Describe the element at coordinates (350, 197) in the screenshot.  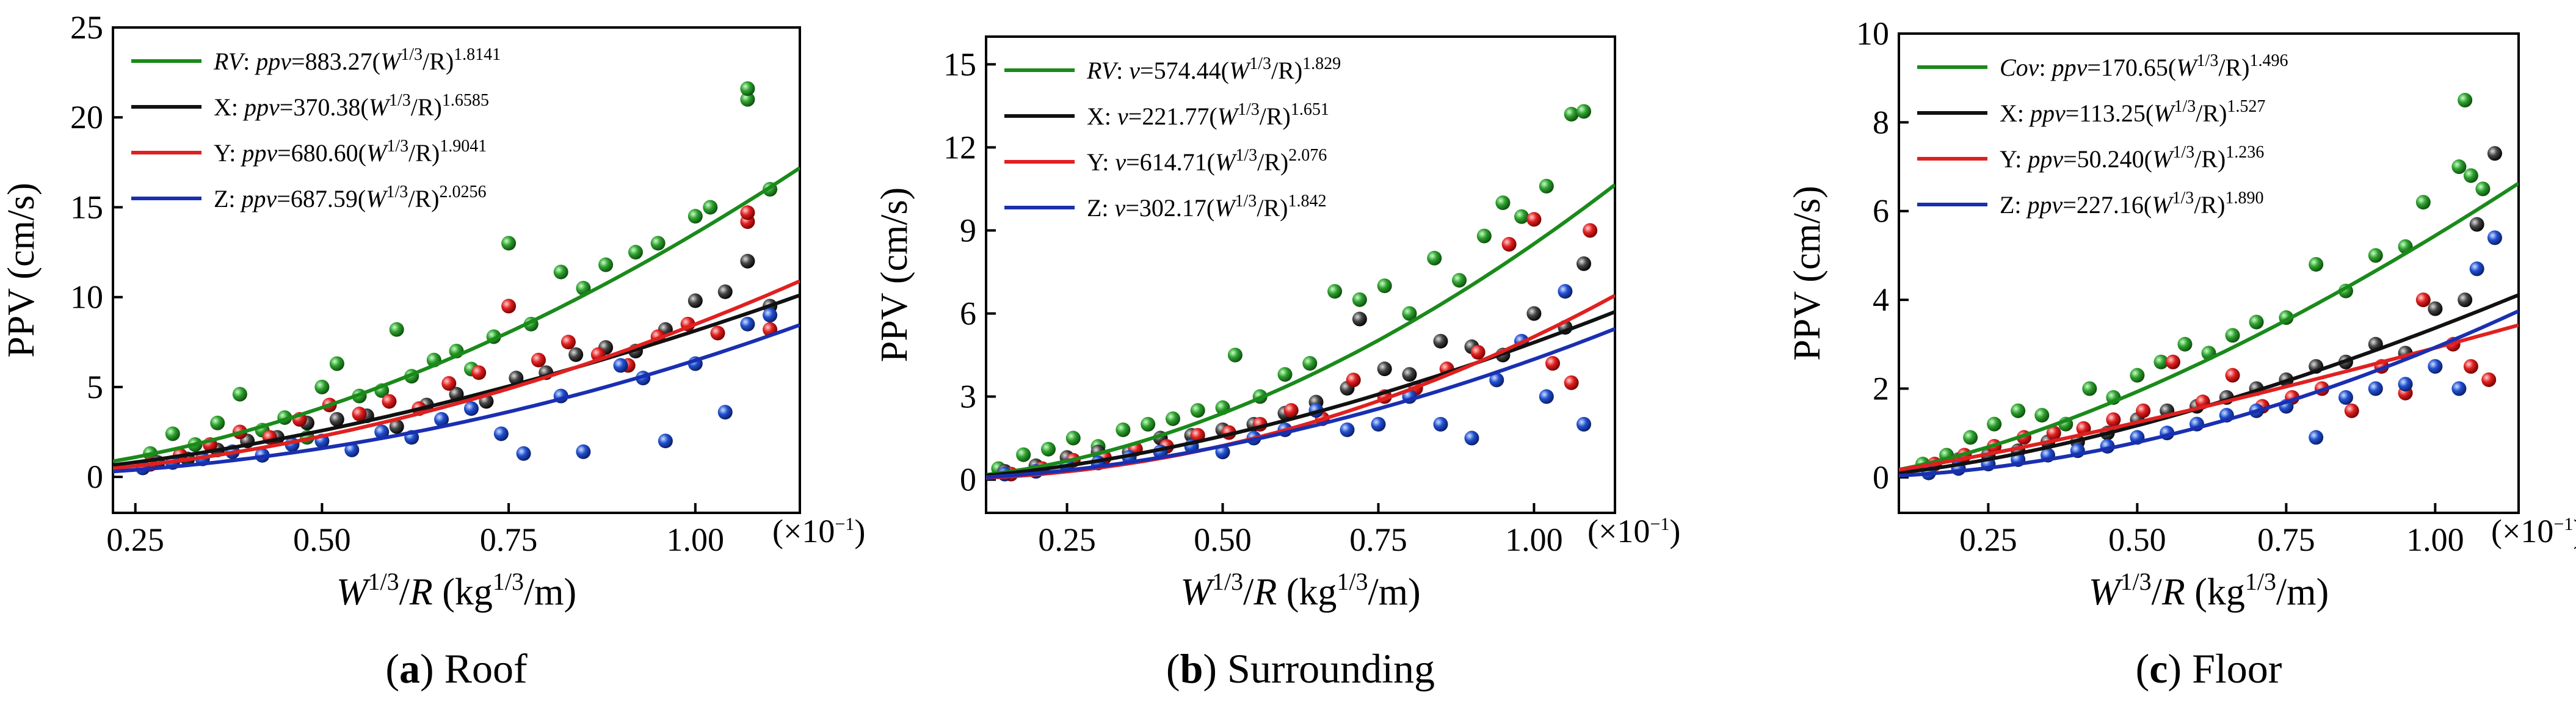
I see `legend-entry: Z: ppv=687.59(W1/3/R)2.0256` at that location.